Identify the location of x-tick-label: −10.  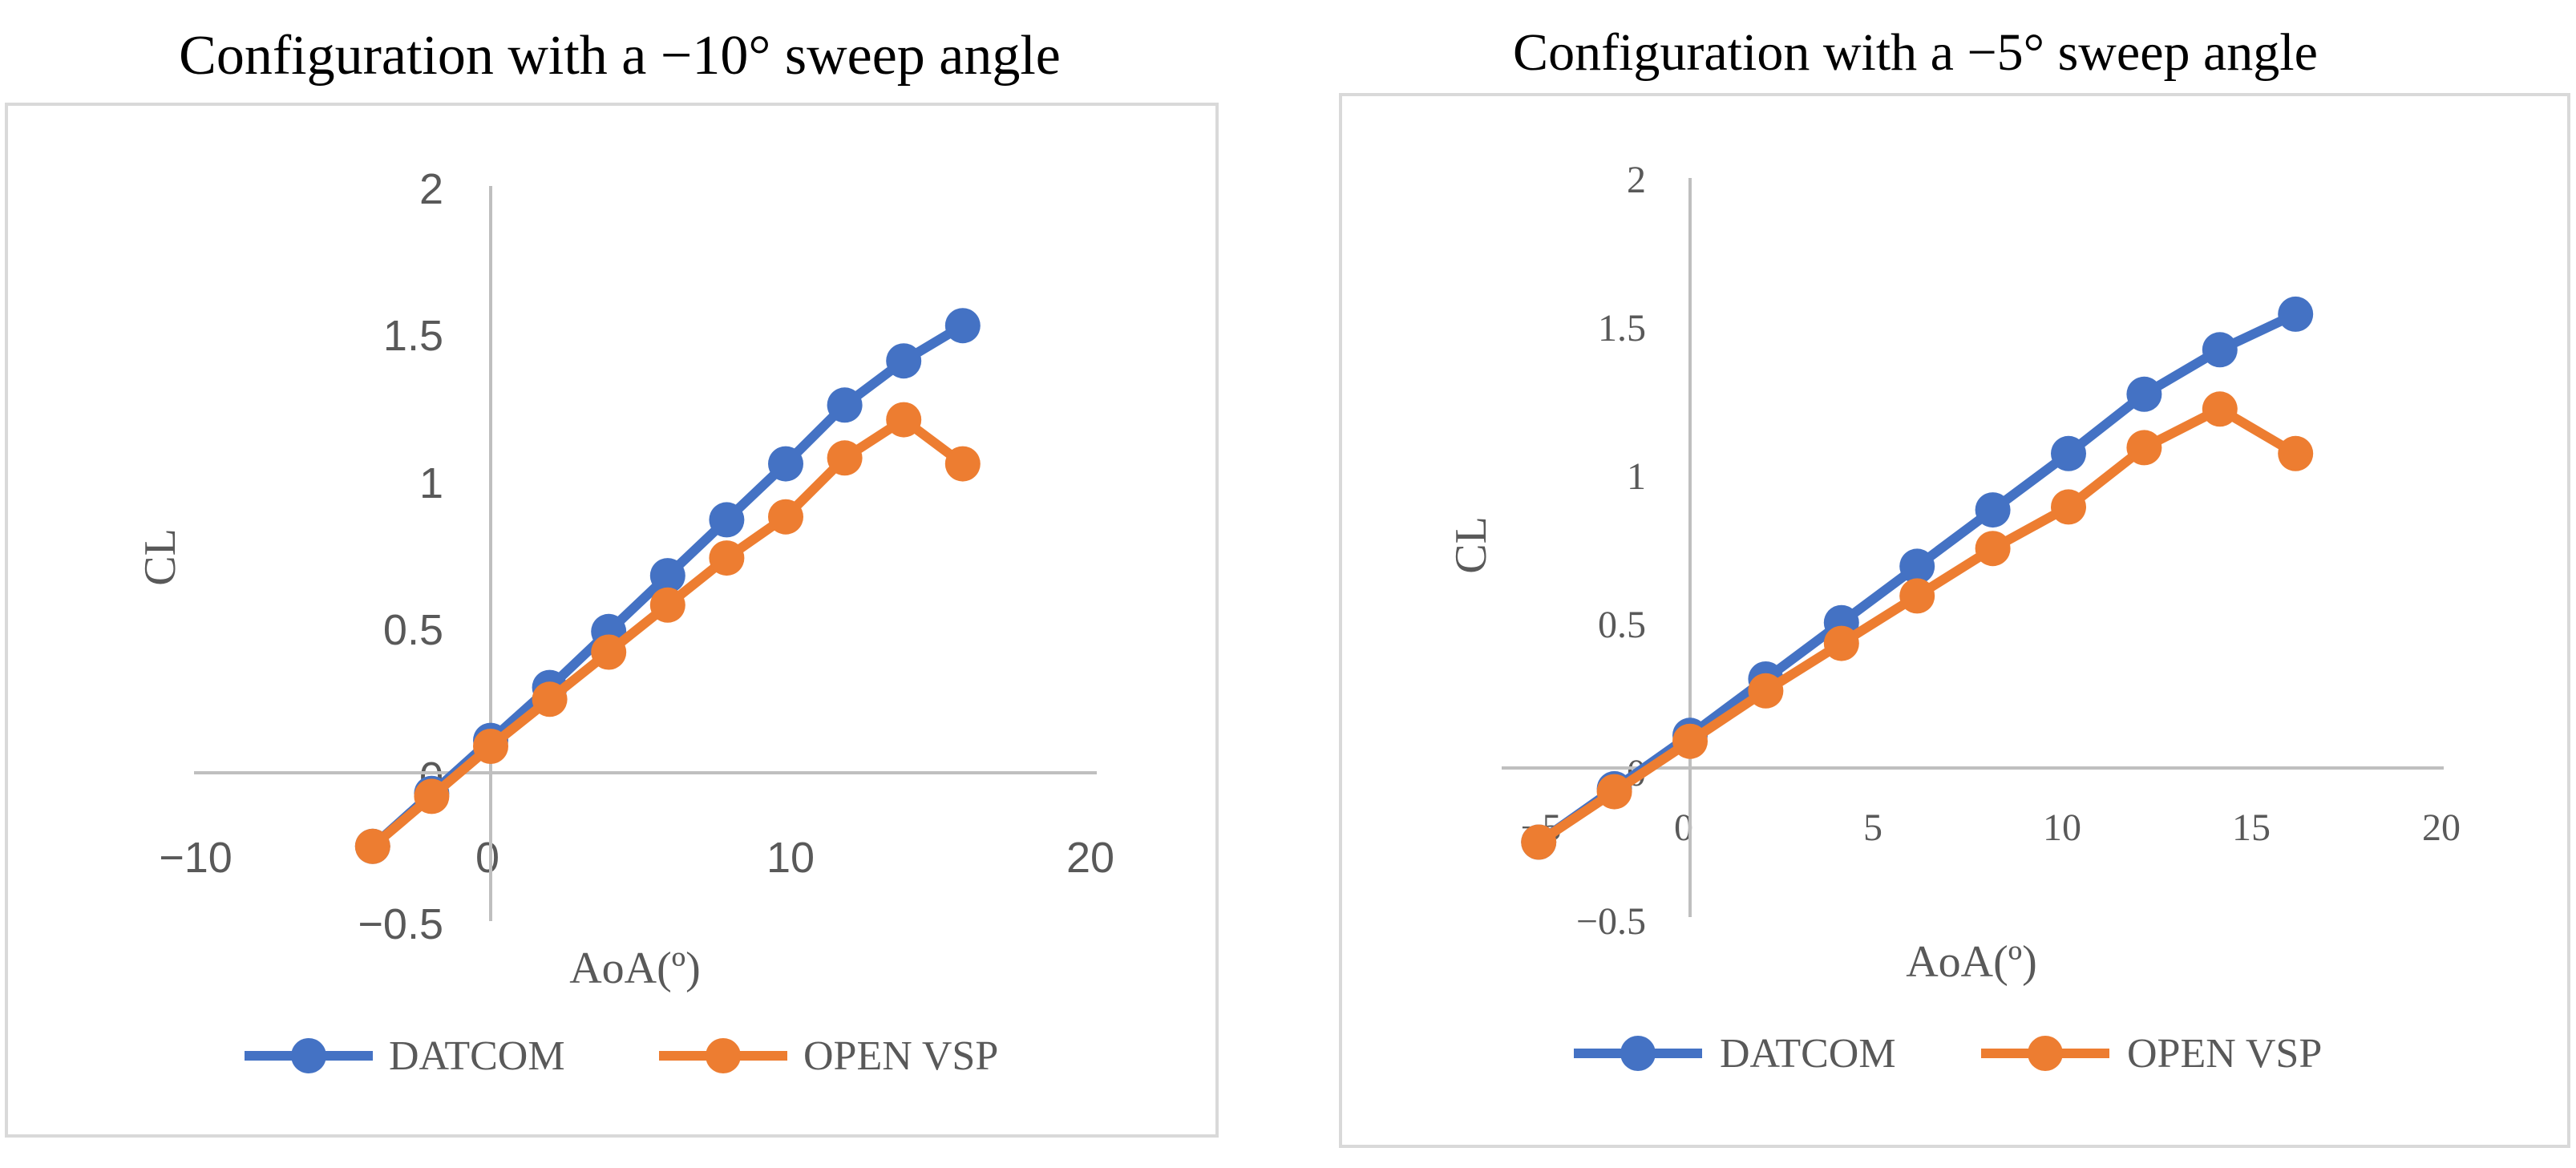
(196, 858).